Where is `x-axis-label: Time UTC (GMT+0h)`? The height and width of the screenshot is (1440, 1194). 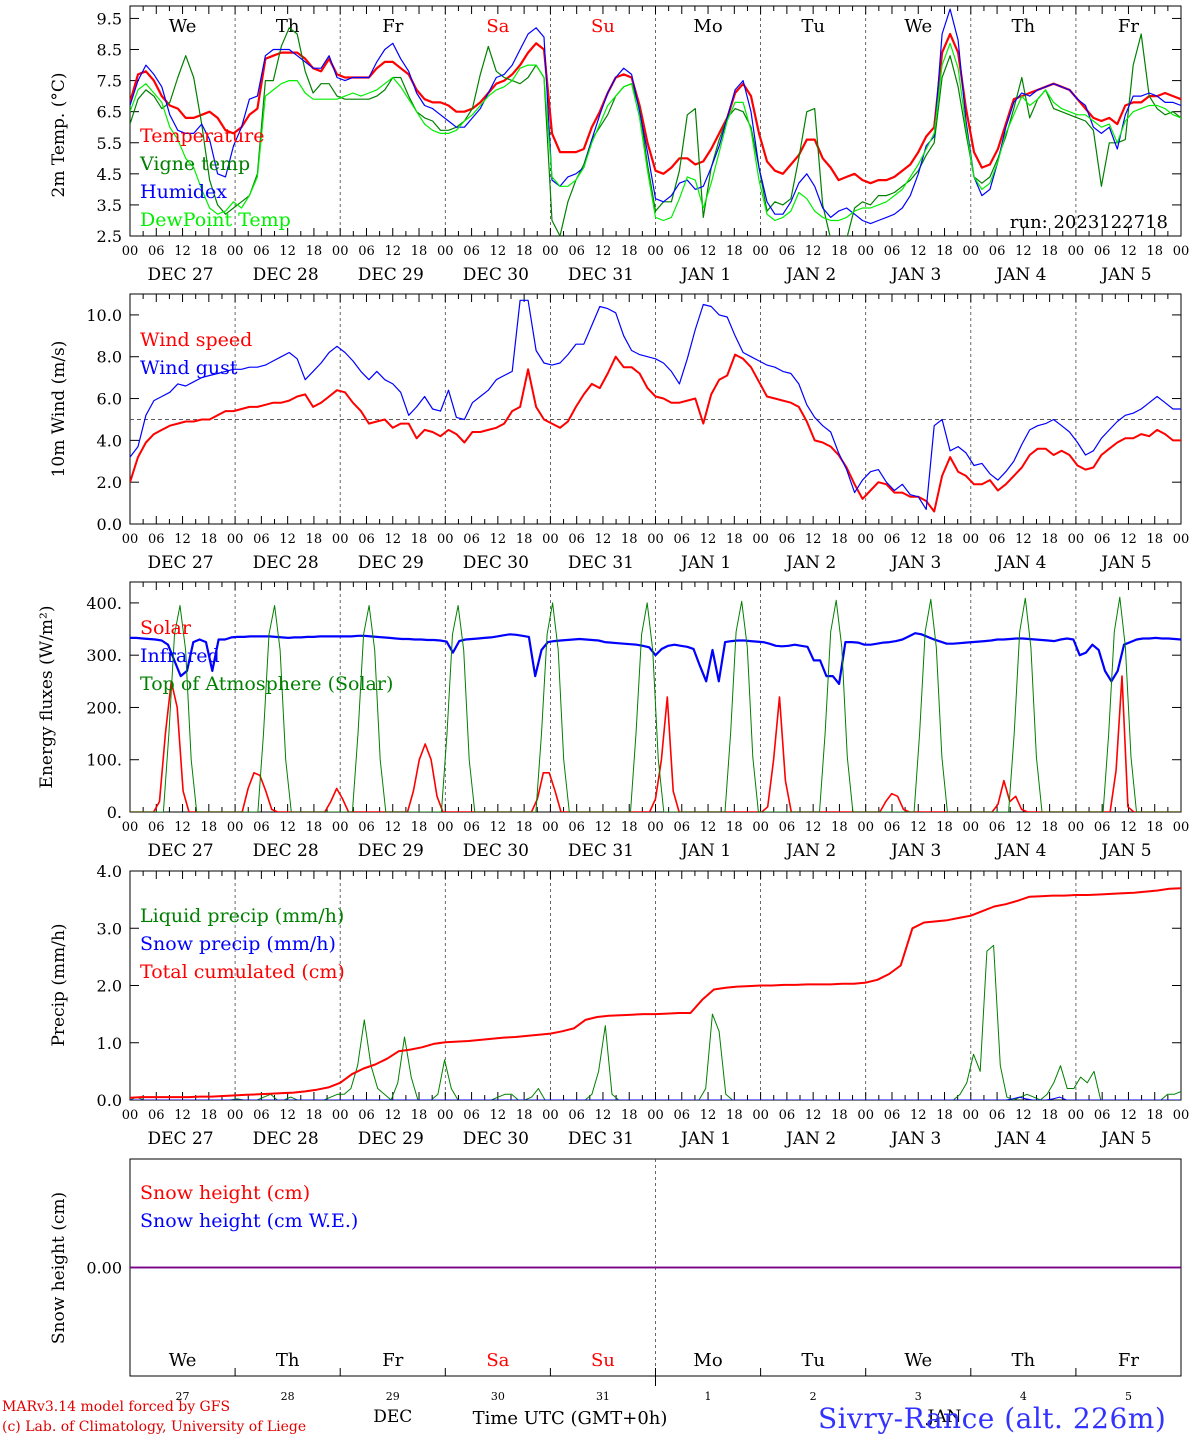 x-axis-label: Time UTC (GMT+0h) is located at coordinates (570, 1418).